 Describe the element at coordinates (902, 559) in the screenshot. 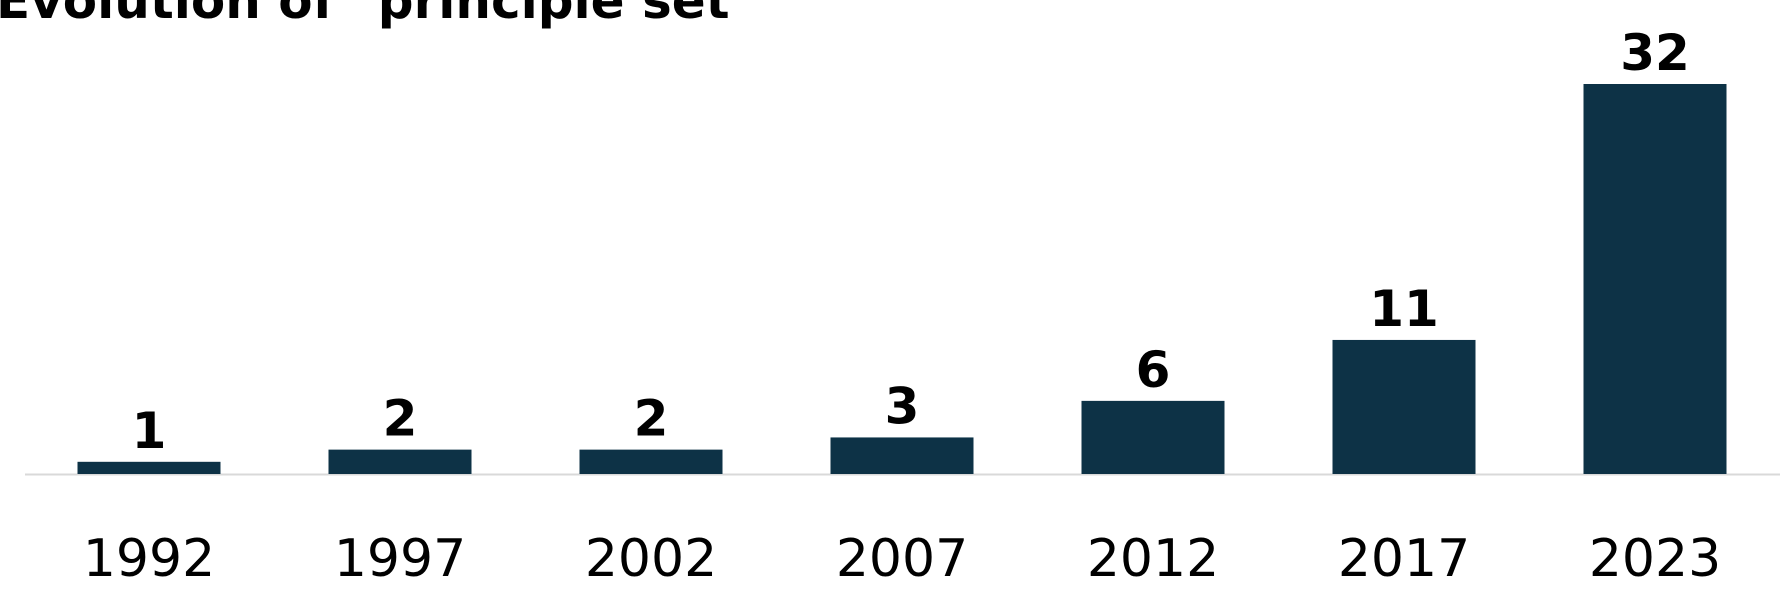

I see `x-tick-label: 2007` at that location.